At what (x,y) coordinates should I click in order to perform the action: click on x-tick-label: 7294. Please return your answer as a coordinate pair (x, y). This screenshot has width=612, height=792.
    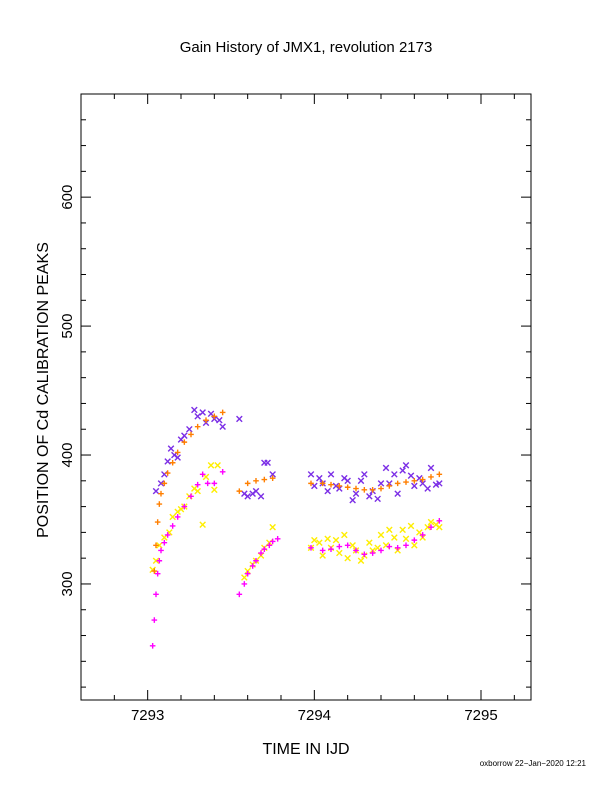
    Looking at the image, I should click on (314, 715).